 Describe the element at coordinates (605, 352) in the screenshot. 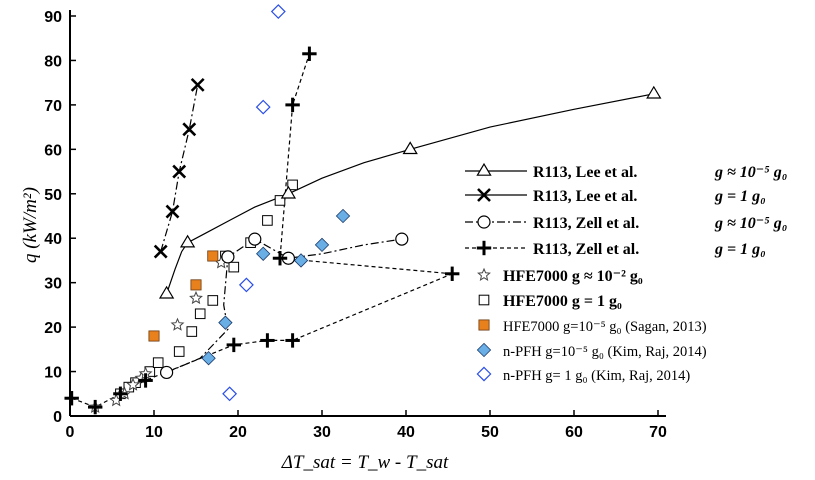

I see `legend-label: n-PFH g=10⁻⁵ g₀ (Kim, Raj, 2014)` at that location.